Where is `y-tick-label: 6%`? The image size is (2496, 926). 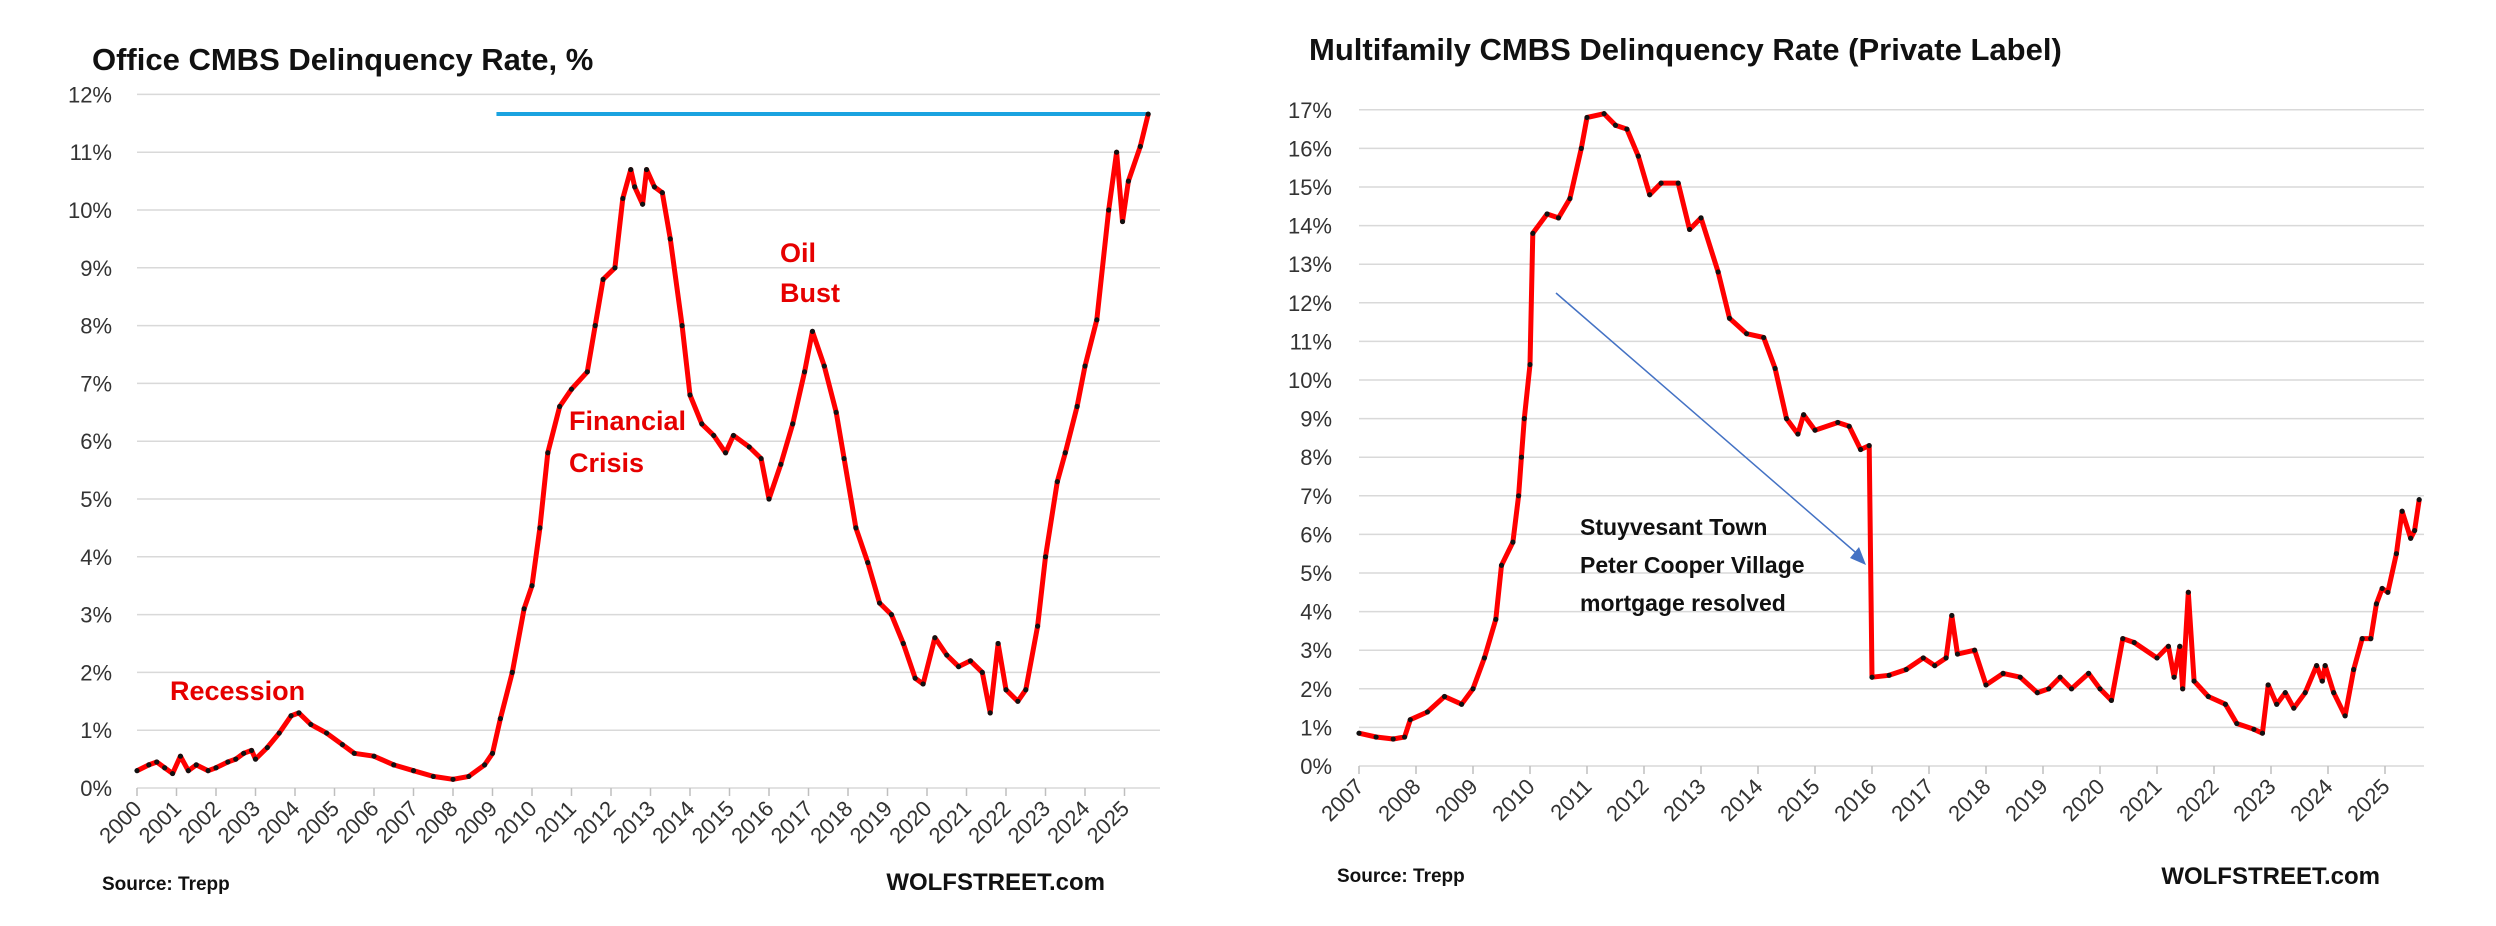
y-tick-label: 6% is located at coordinates (1316, 534).